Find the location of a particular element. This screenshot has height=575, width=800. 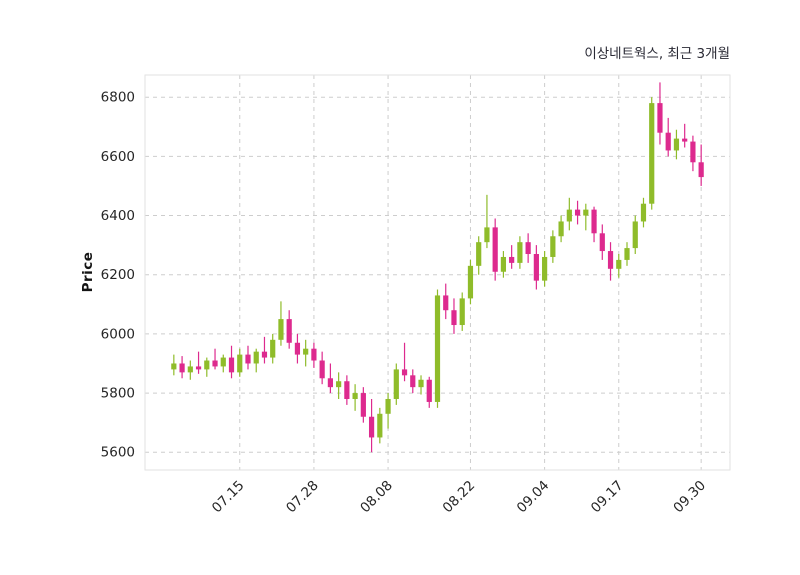

x-tick-label: 09.30 is located at coordinates (689, 497).